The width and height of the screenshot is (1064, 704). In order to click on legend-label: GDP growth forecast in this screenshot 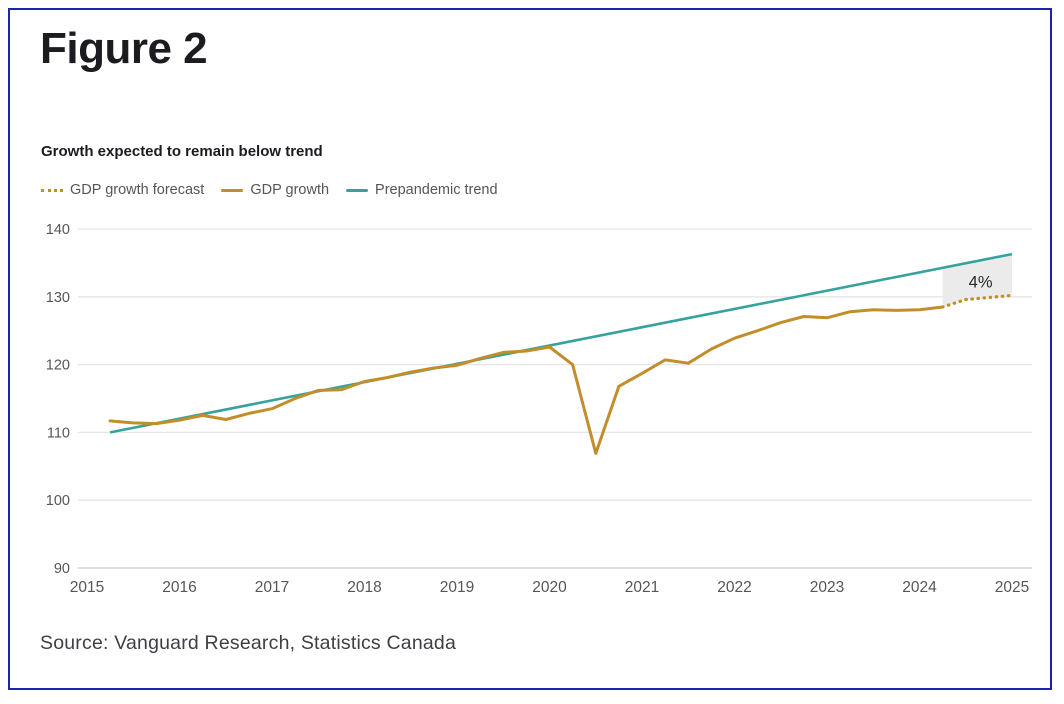, I will do `click(137, 190)`.